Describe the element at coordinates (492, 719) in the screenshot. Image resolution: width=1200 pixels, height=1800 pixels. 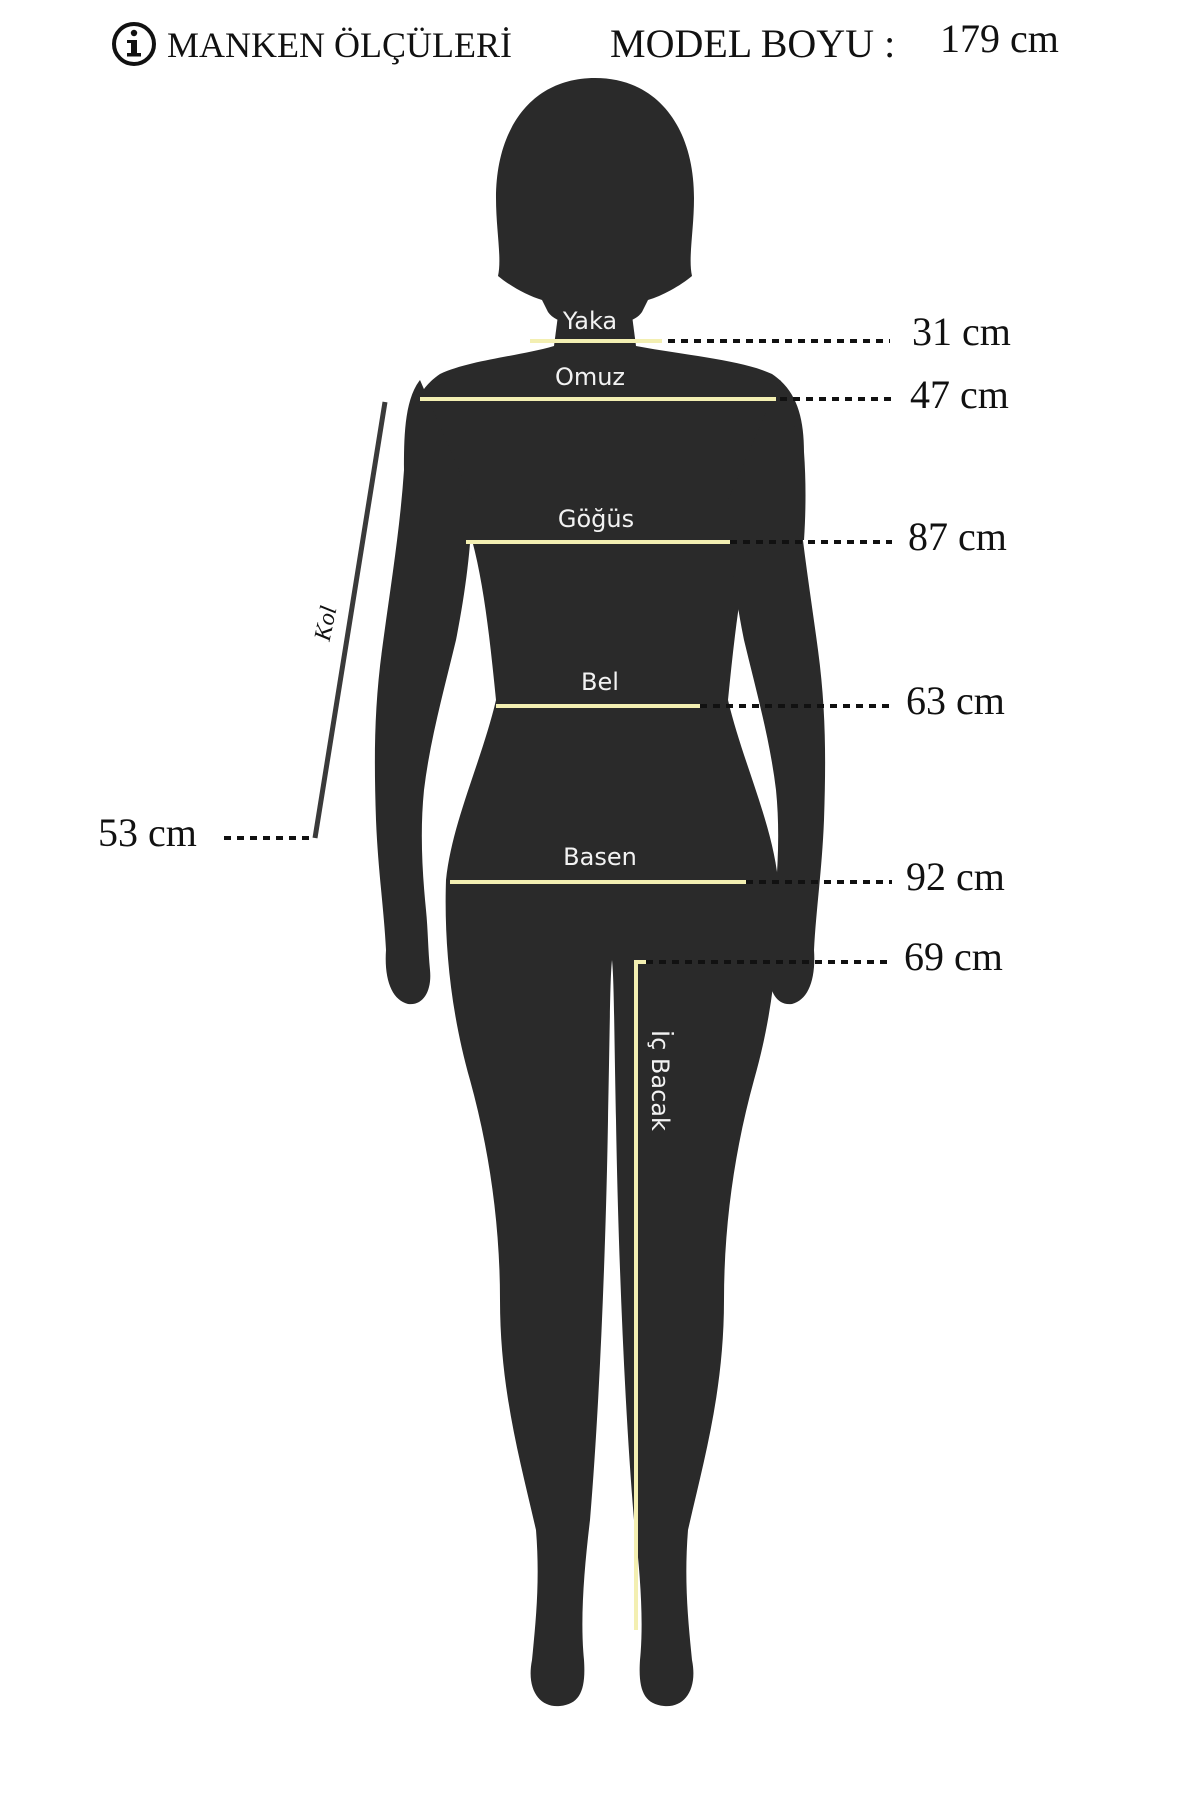
I see `body-labels: Yaka Omuz Göğüs Bel Basen İç Bacak Kol` at that location.